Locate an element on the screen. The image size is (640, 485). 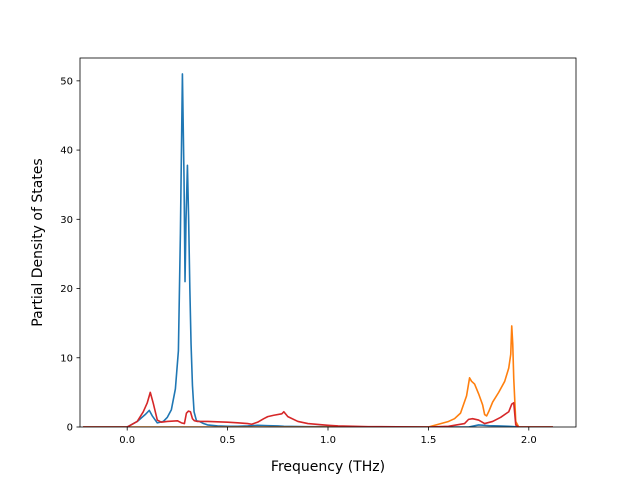
y-axis-ticks: 0 10 20 30 40 50 is located at coordinates (70, 255).